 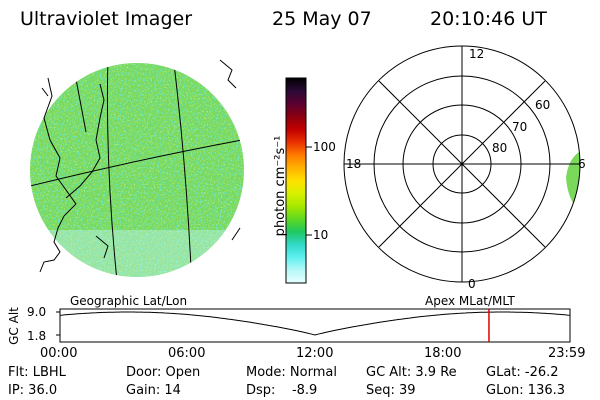 What do you see at coordinates (315, 353) in the screenshot?
I see `timeline-xtick-1200: 12:00` at bounding box center [315, 353].